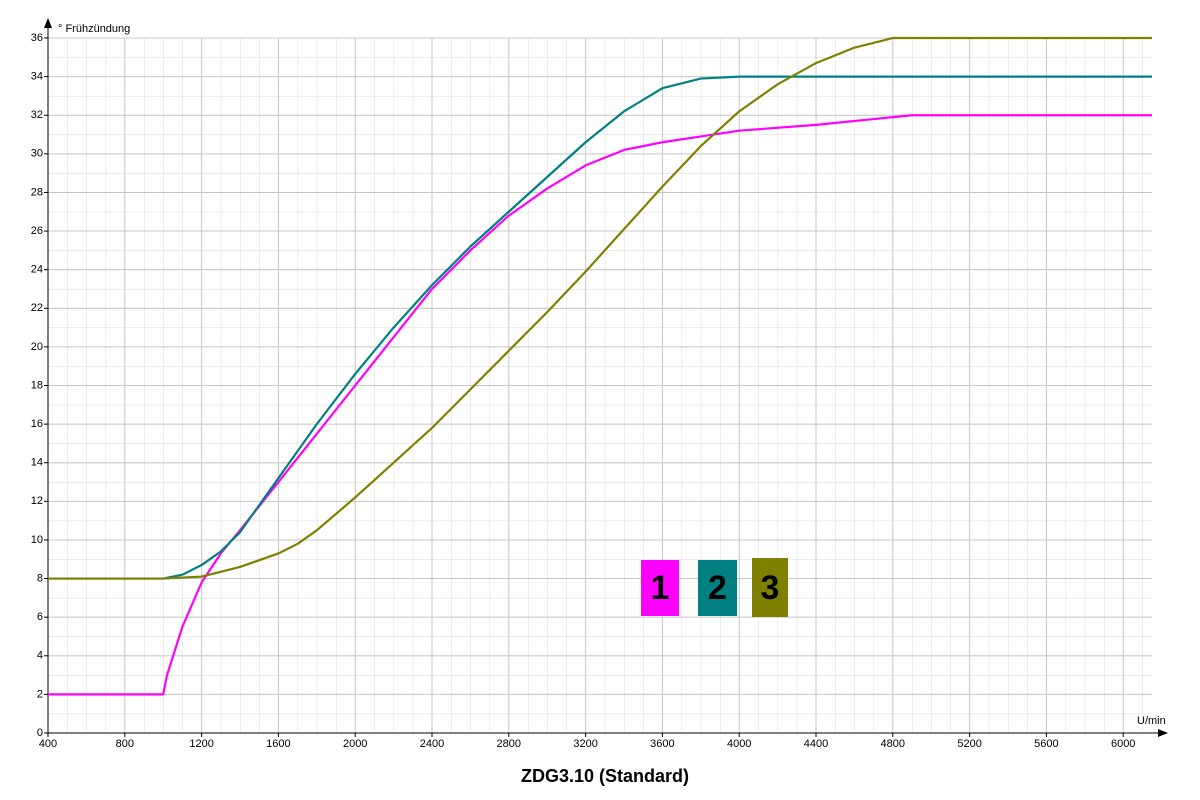  I want to click on y-axis-label: ° Frühzündung, so click(94, 29).